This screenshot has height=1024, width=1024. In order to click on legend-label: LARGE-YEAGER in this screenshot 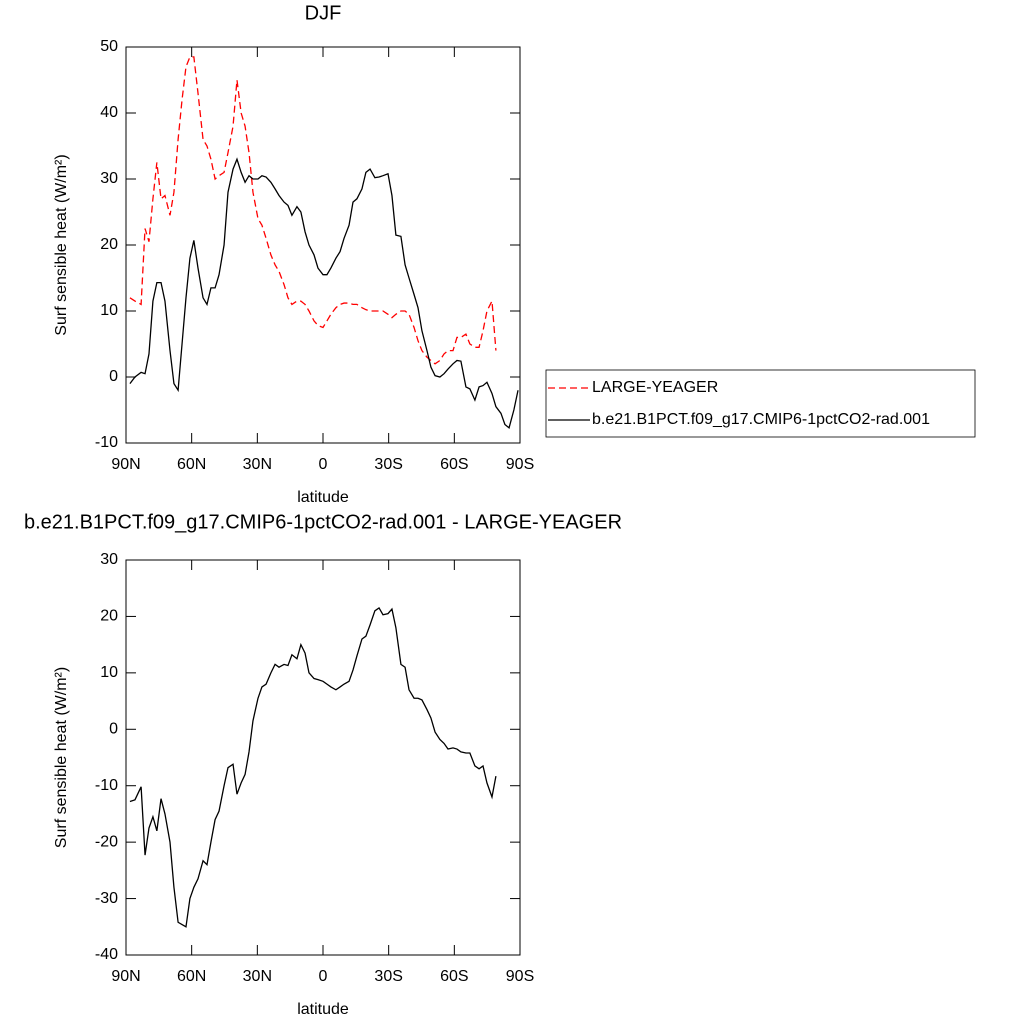, I will do `click(655, 387)`.